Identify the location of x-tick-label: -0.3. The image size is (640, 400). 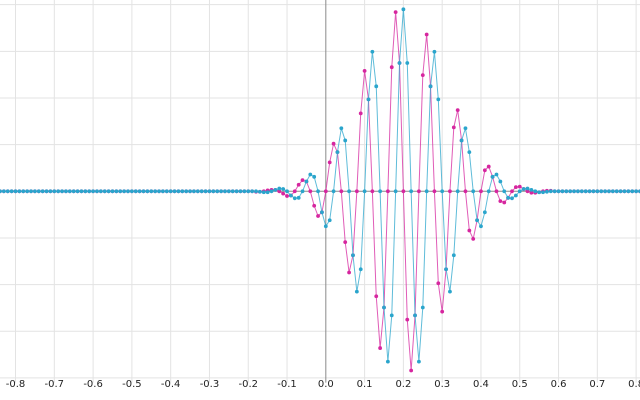
(210, 384).